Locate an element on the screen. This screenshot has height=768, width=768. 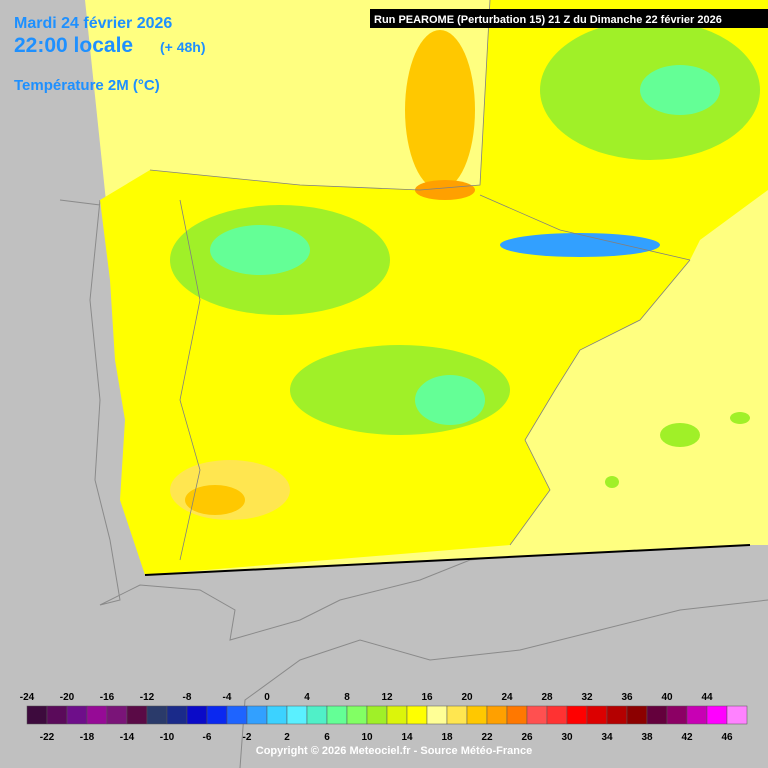
legend-label: 14 is located at coordinates (407, 737).